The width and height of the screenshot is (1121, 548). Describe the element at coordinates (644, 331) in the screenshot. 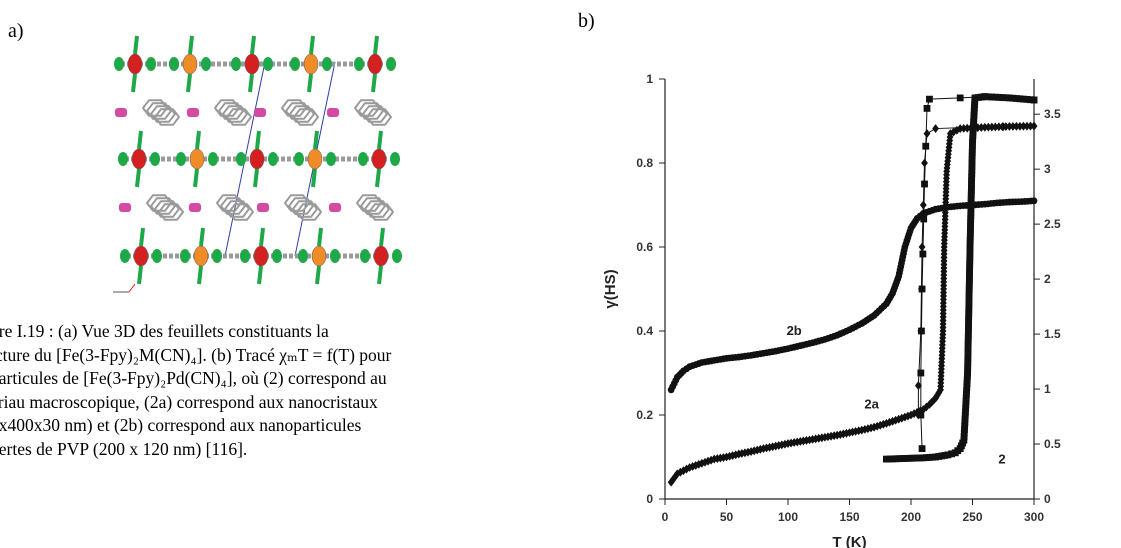

I see `y-tick-label: 0.4` at that location.